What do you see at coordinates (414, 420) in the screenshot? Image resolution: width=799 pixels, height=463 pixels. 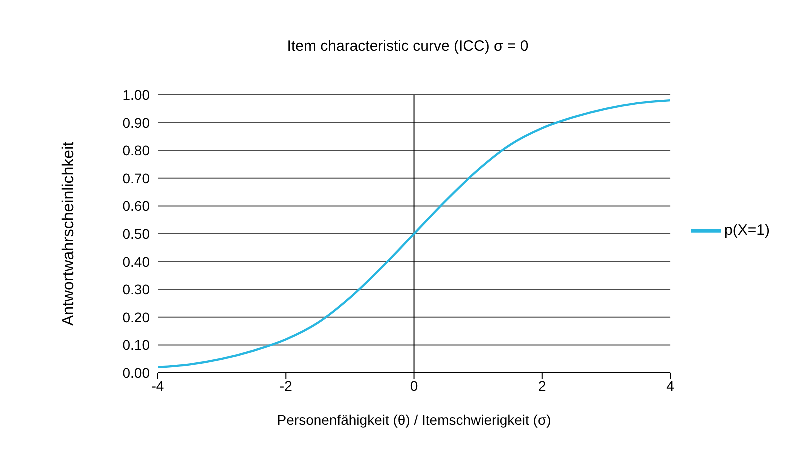 I see `x-axis-title: Personenfähigkeit (θ) / Itemschwierigkeit (σ)` at bounding box center [414, 420].